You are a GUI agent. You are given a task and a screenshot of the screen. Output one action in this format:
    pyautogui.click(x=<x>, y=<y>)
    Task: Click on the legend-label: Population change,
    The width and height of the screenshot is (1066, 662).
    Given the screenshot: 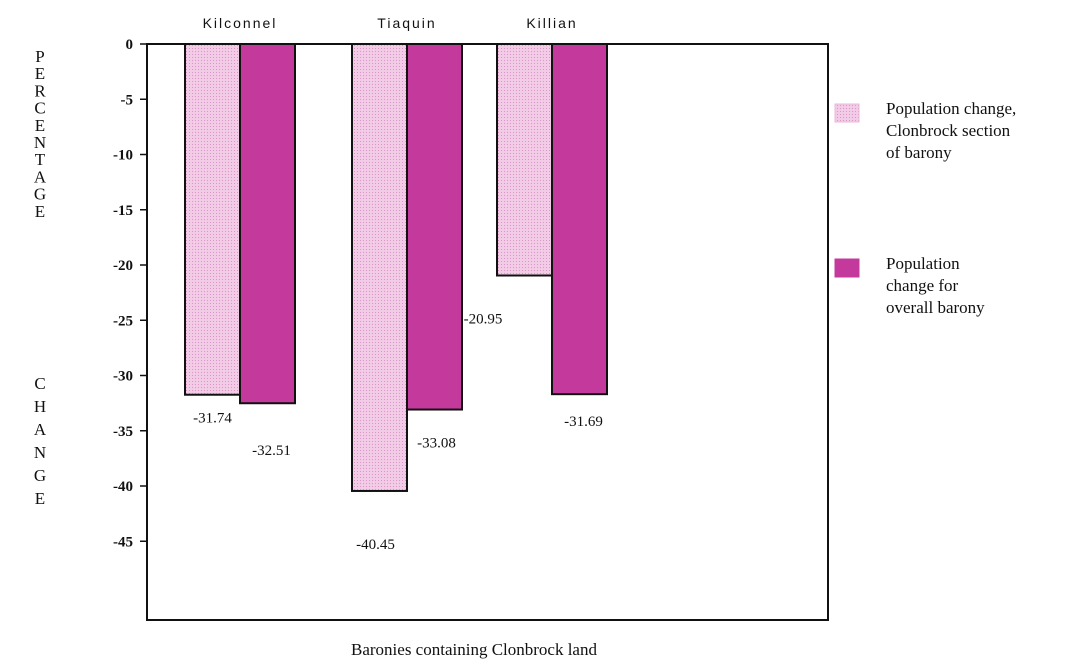 What is the action you would take?
    pyautogui.click(x=951, y=108)
    